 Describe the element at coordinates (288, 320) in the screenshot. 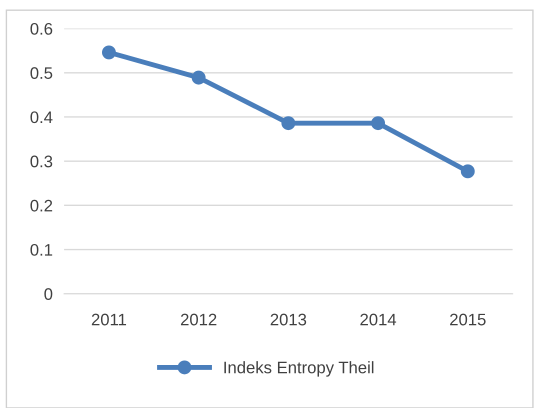

I see `x-tick-label: 2013` at that location.